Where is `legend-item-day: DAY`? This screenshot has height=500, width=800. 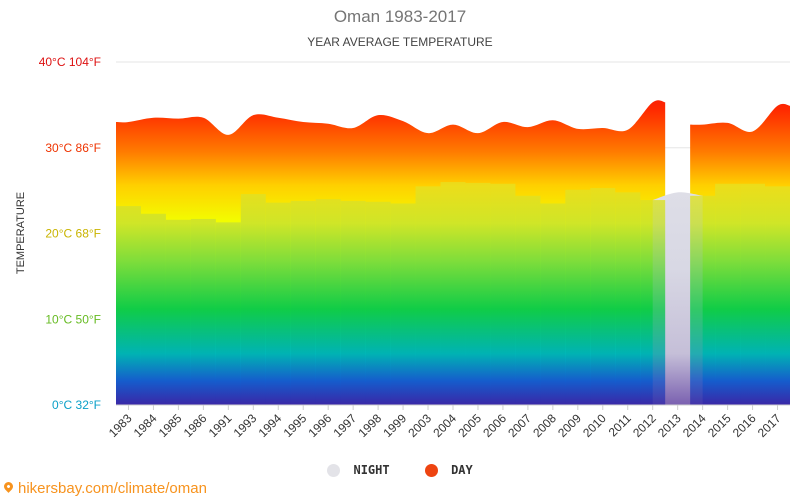
legend-item-day: DAY is located at coordinates (448, 469).